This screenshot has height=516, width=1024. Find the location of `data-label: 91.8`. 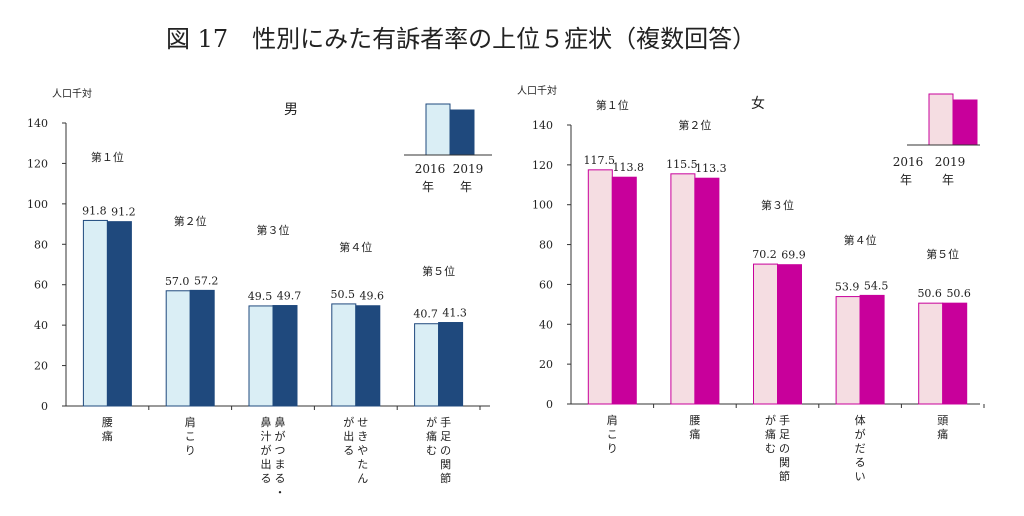

data-label: 91.8 is located at coordinates (94, 210).